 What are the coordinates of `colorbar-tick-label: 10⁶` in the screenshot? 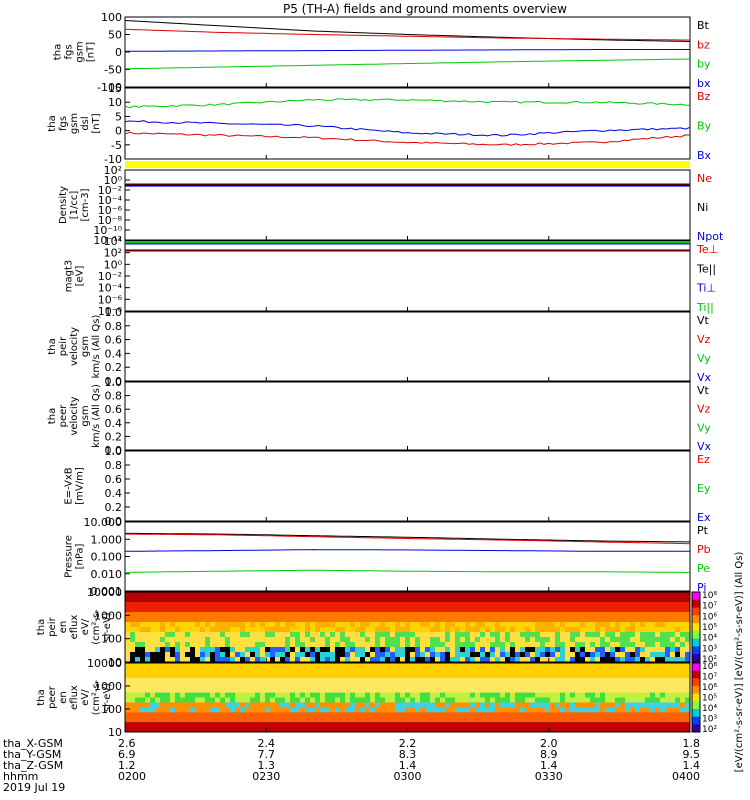 It's located at (709, 688).